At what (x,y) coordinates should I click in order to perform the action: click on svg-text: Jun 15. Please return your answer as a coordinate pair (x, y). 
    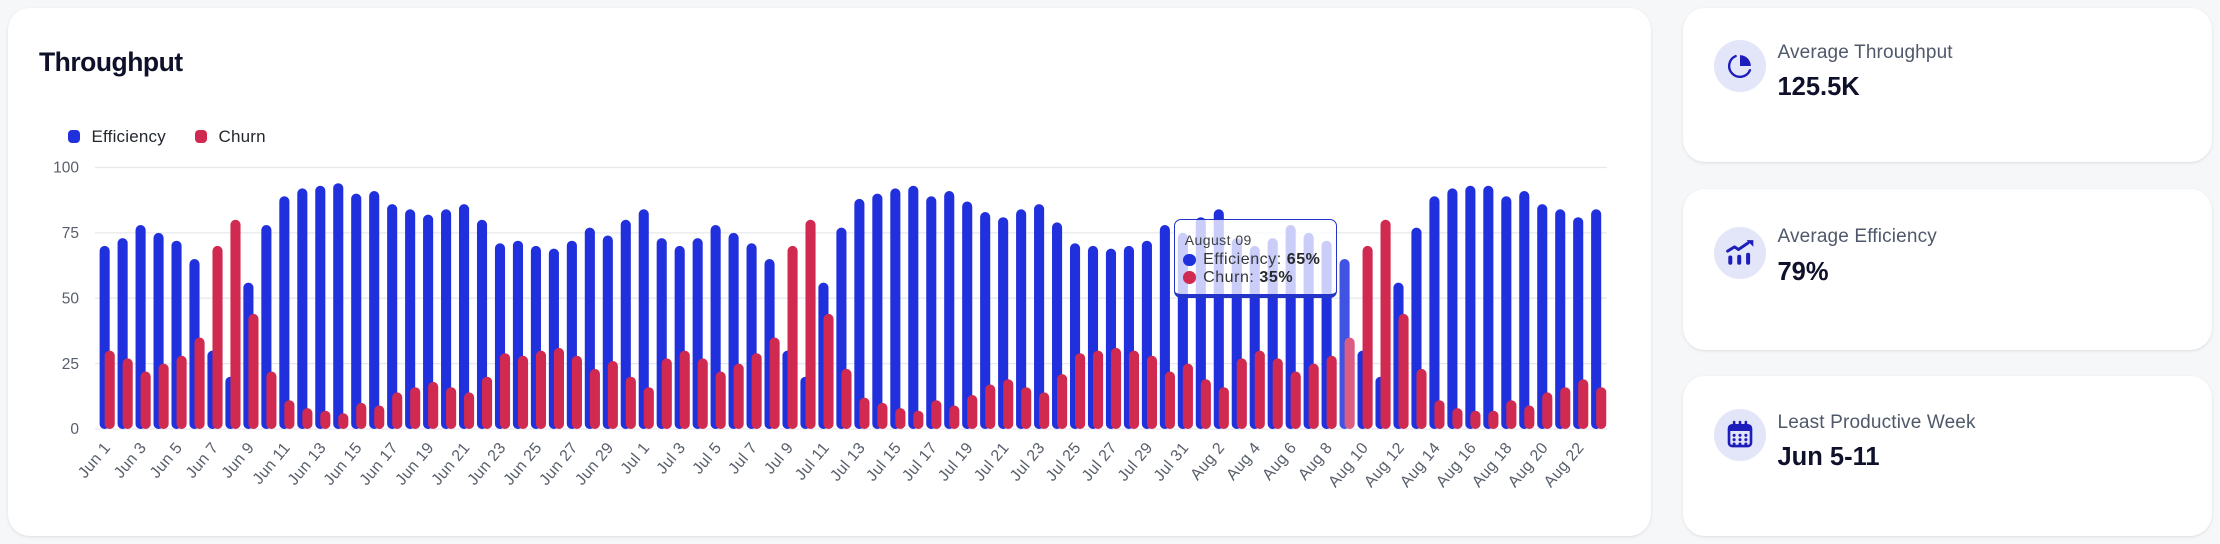
    Looking at the image, I should click on (343, 464).